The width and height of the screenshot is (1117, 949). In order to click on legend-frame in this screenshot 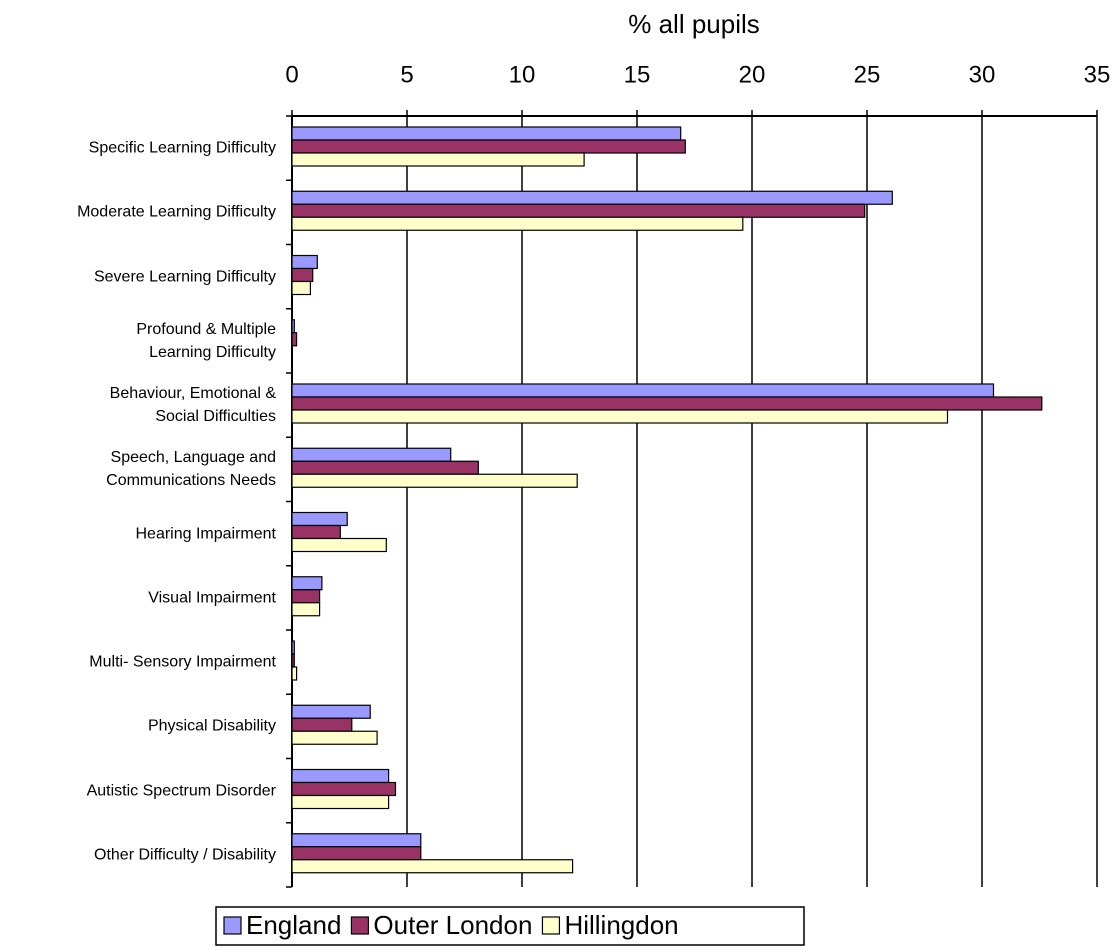, I will do `click(510, 926)`.